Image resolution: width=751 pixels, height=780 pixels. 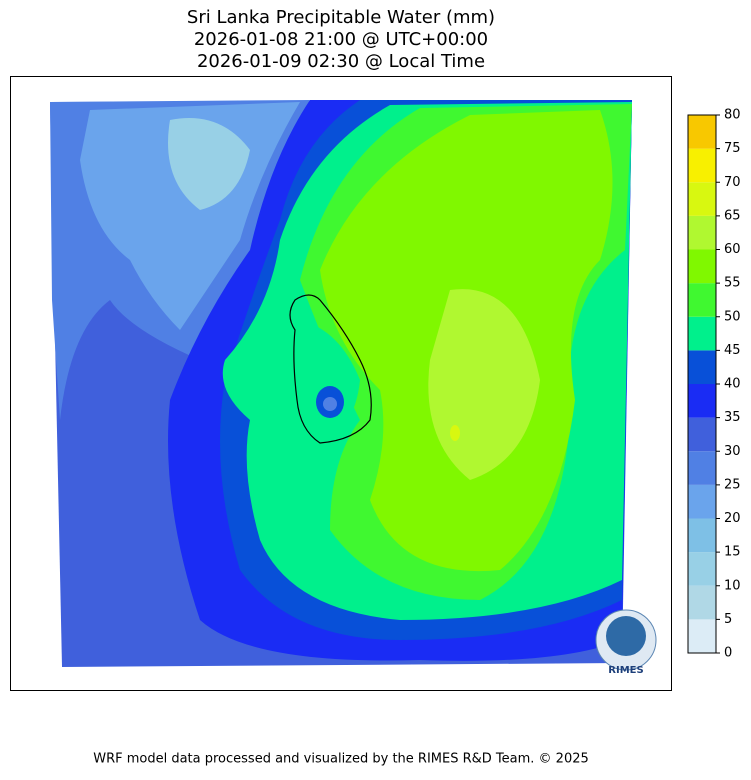 What do you see at coordinates (732, 585) in the screenshot?
I see `colorbar-tick-label: 10` at bounding box center [732, 585].